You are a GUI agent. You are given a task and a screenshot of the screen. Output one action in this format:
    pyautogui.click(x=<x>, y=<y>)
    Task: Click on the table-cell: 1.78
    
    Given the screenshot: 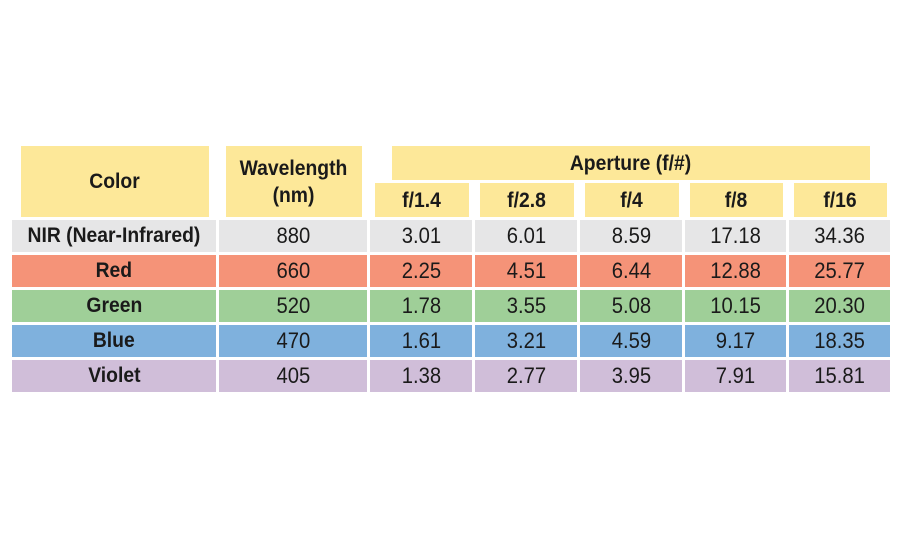 What is the action you would take?
    pyautogui.click(x=421, y=306)
    